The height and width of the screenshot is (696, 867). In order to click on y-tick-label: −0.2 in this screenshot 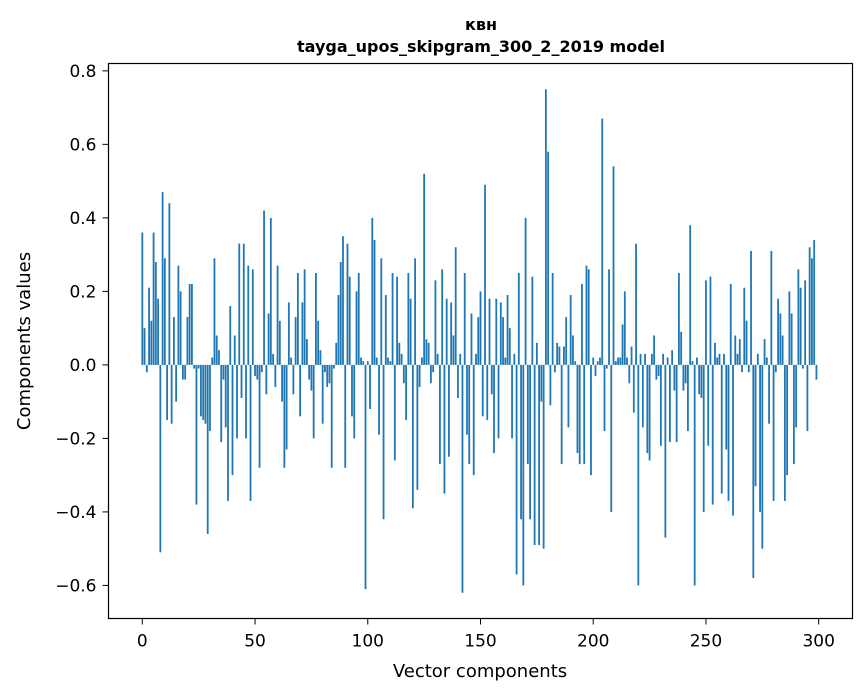, I will do `click(75, 439)`.